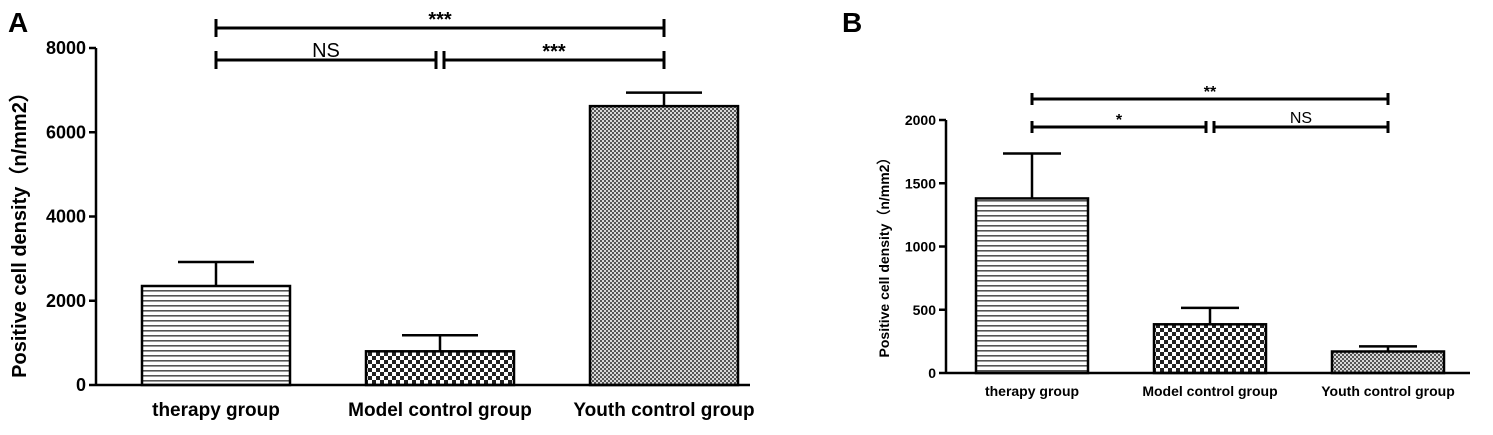 Image resolution: width=1493 pixels, height=435 pixels. I want to click on panel-b-label: B, so click(852, 22).